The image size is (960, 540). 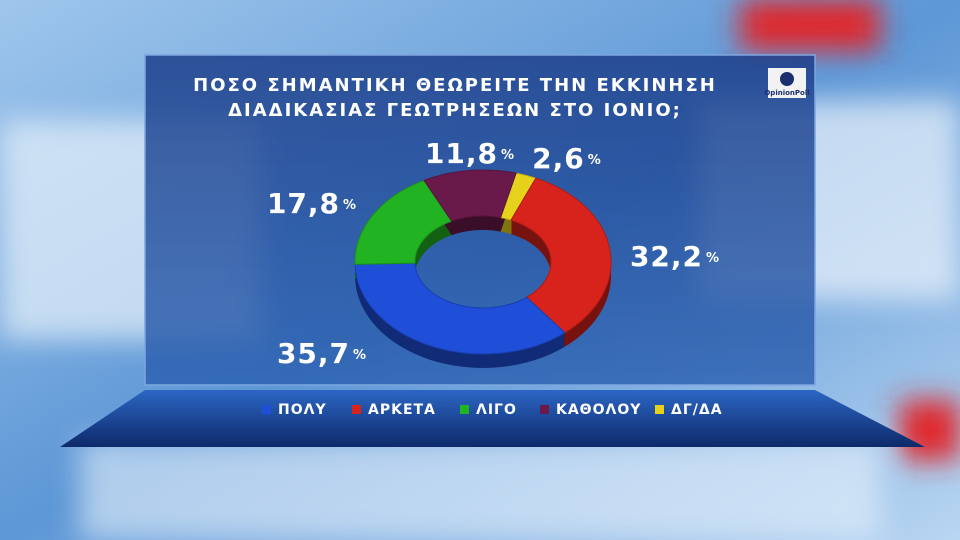 I want to click on legend-bar, so click(x=492, y=418).